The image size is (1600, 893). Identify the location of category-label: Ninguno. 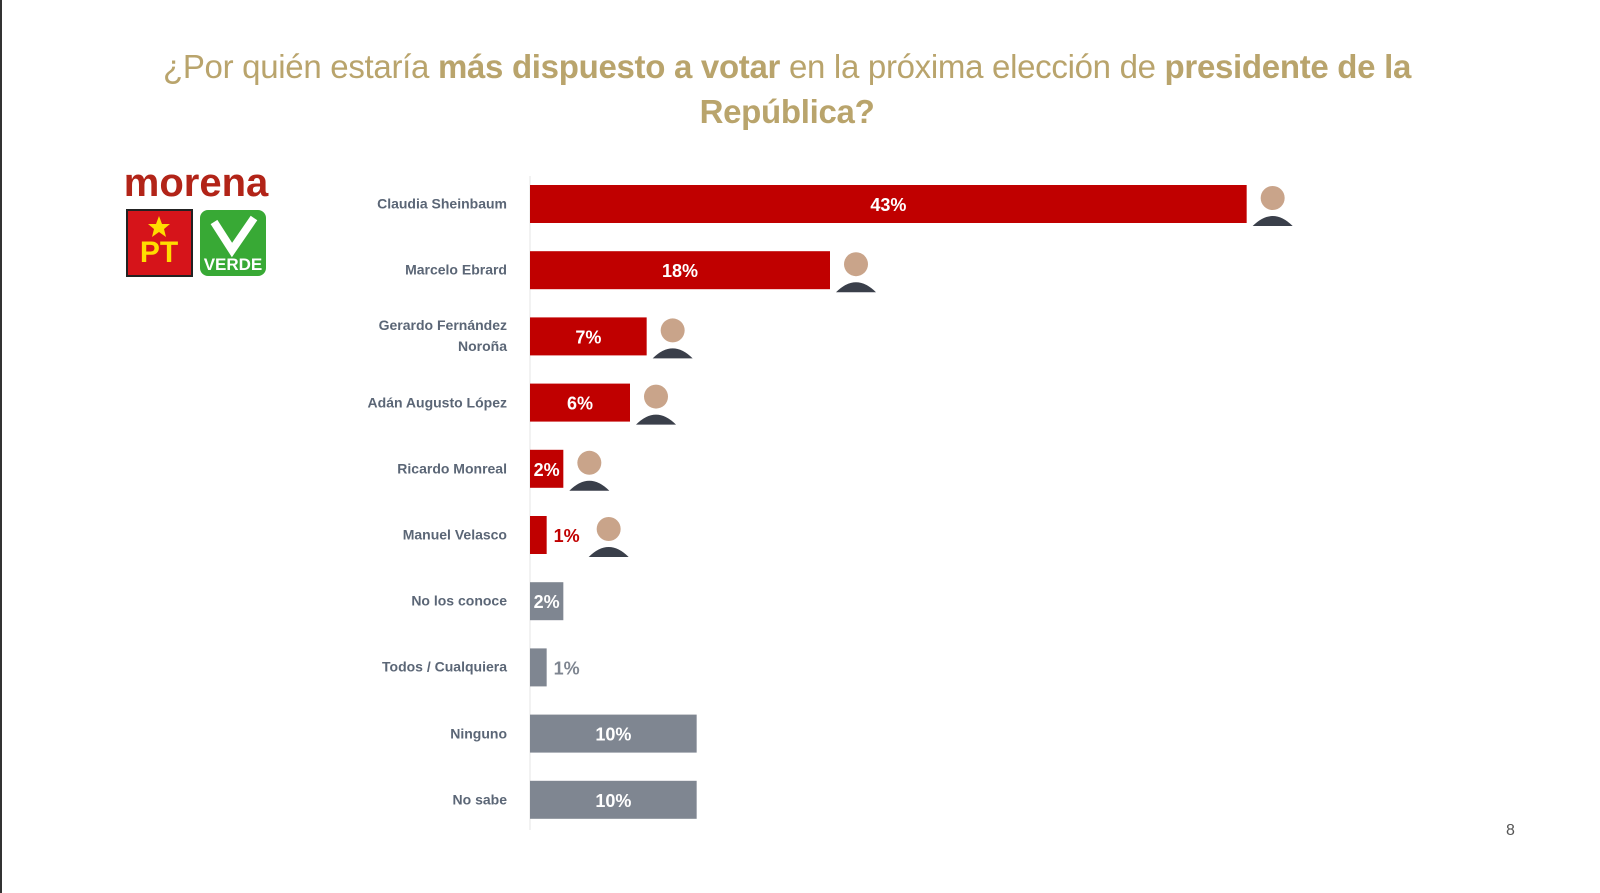
(478, 733).